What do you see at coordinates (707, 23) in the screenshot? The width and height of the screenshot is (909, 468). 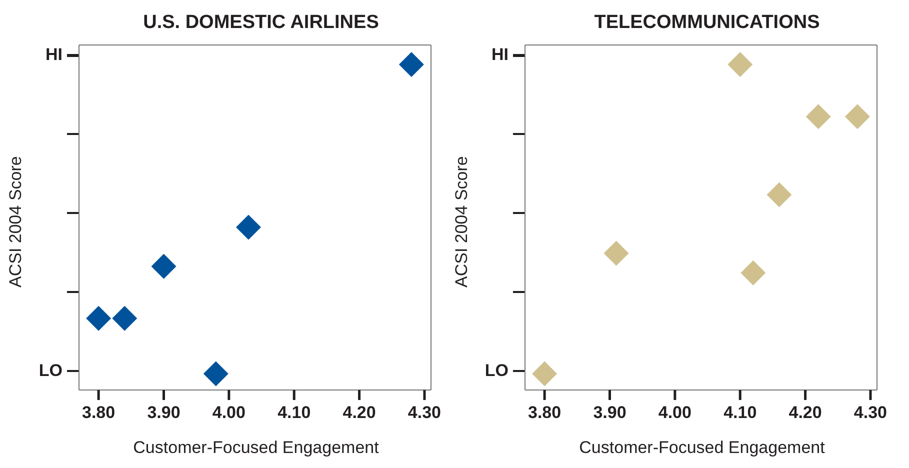 I see `chart-title: TELECOMMUNICATIONS` at bounding box center [707, 23].